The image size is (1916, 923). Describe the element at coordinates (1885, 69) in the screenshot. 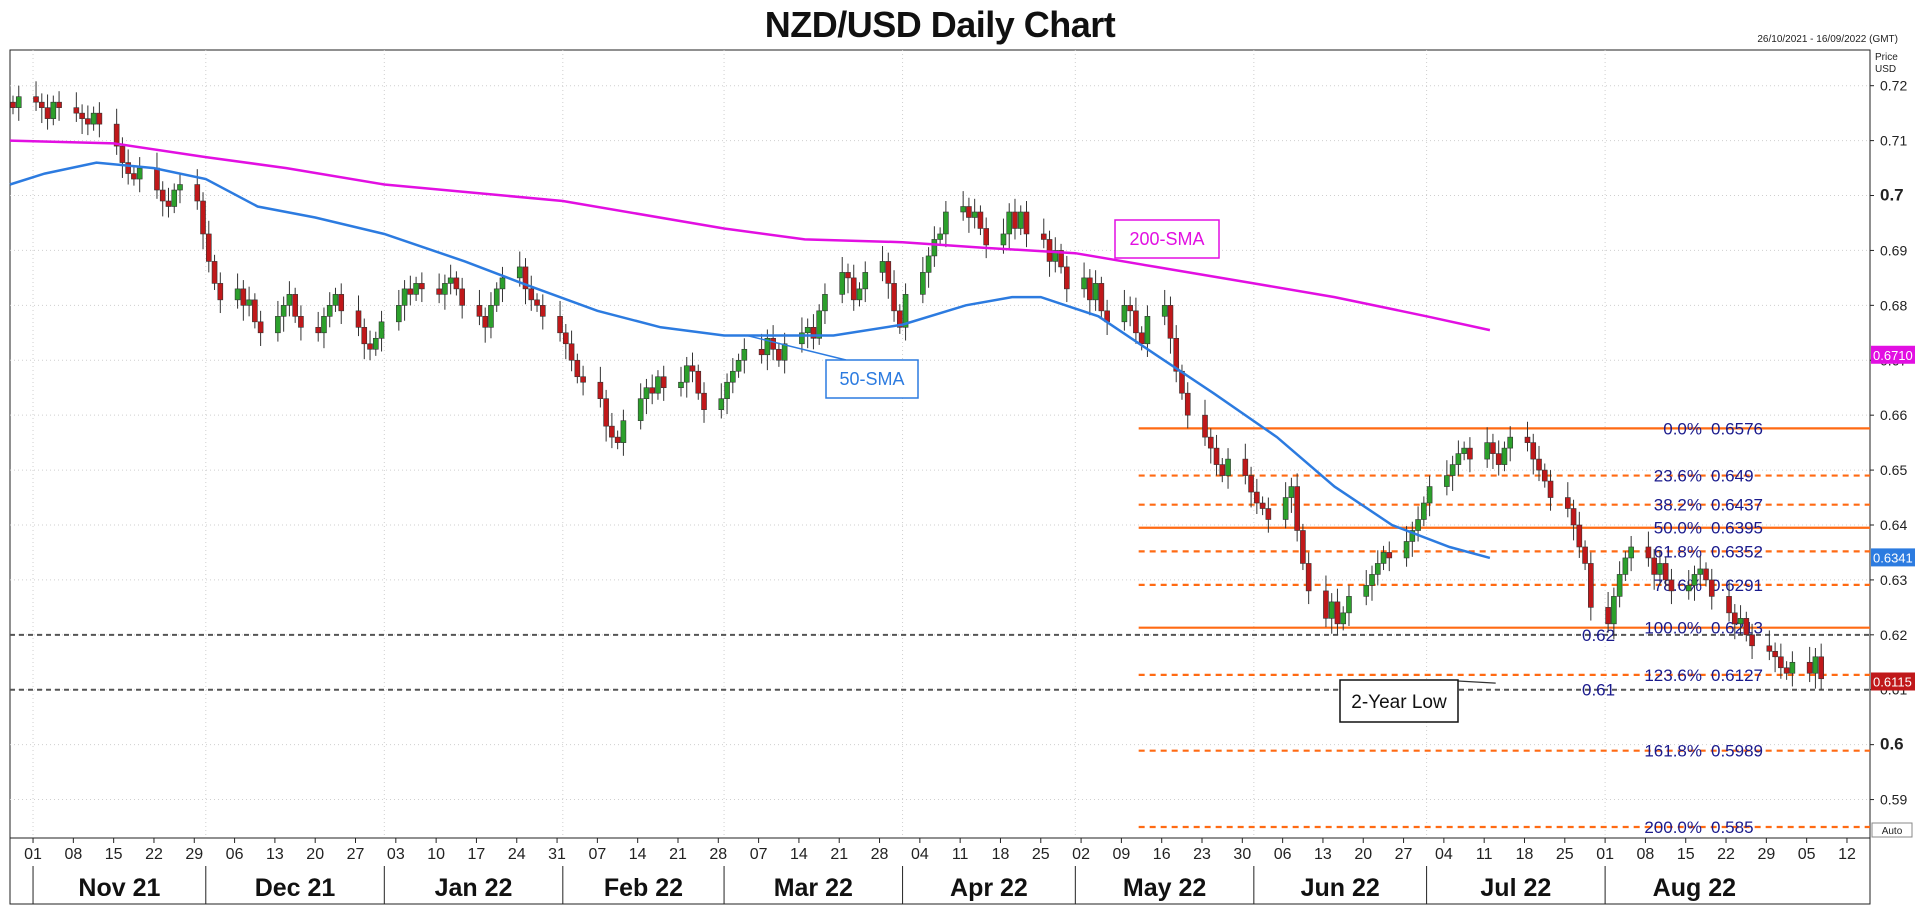

I see `y-axis-unit: USD` at that location.